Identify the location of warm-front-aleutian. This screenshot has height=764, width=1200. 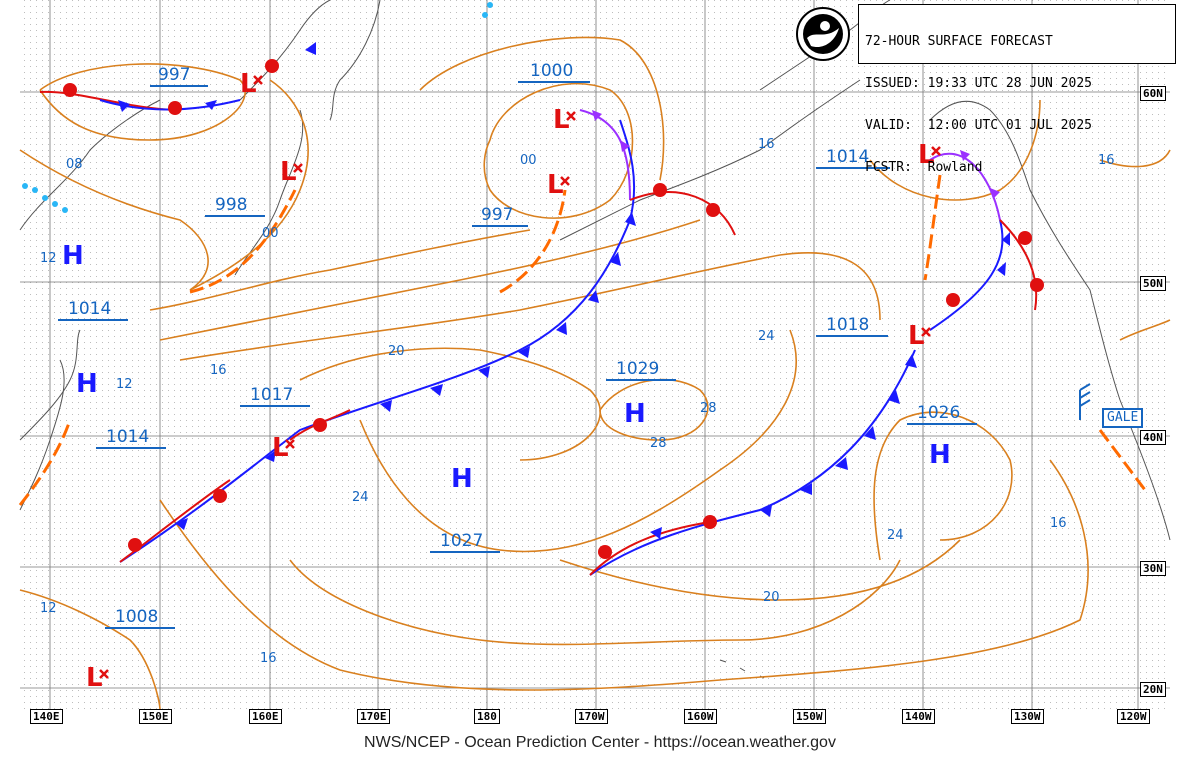
(682, 213).